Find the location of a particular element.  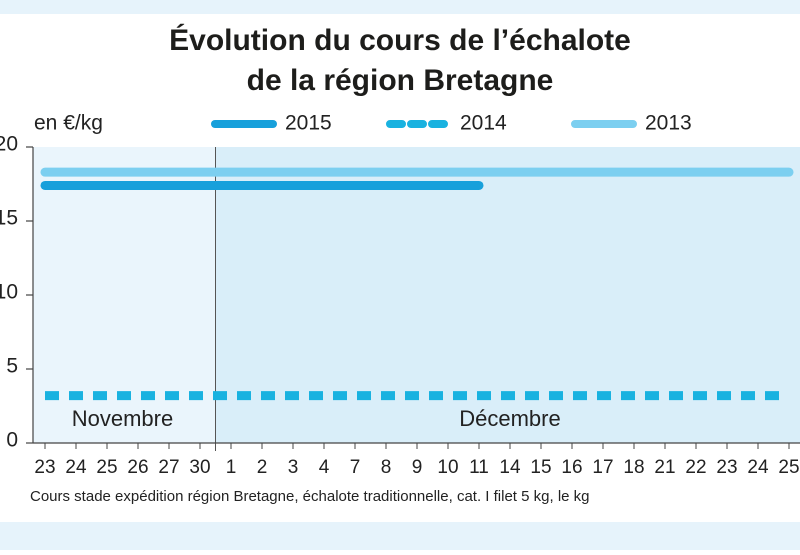

y-tick-label: 0 is located at coordinates (12, 440).